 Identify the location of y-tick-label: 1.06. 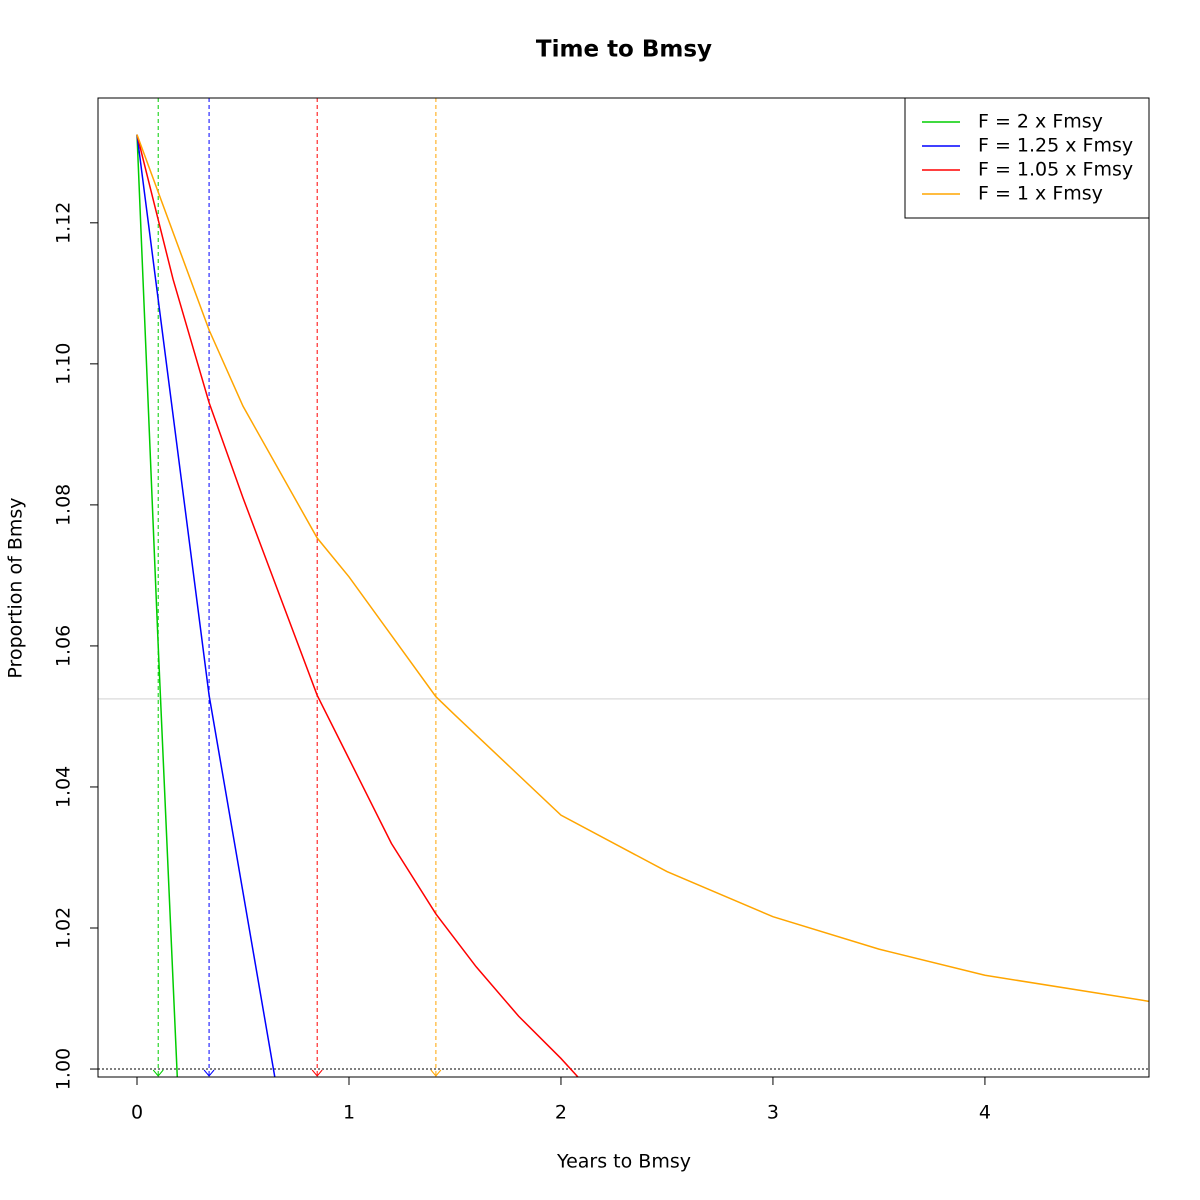
(64, 646).